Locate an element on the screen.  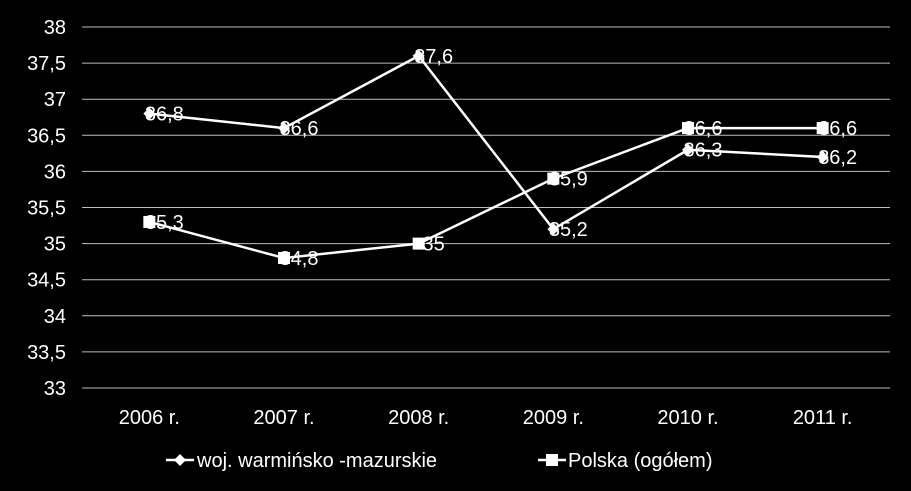
y-tick-label: 33 is located at coordinates (55, 389).